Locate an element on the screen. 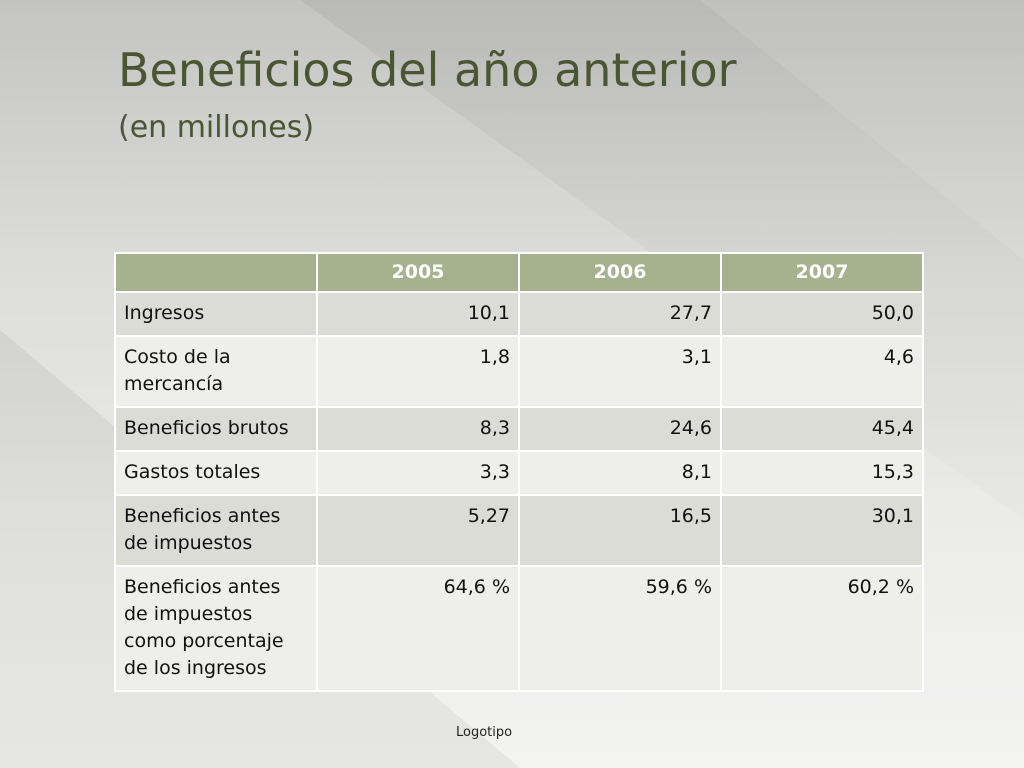 Image resolution: width=1024 pixels, height=768 pixels. table-cell: 50,0 is located at coordinates (822, 314).